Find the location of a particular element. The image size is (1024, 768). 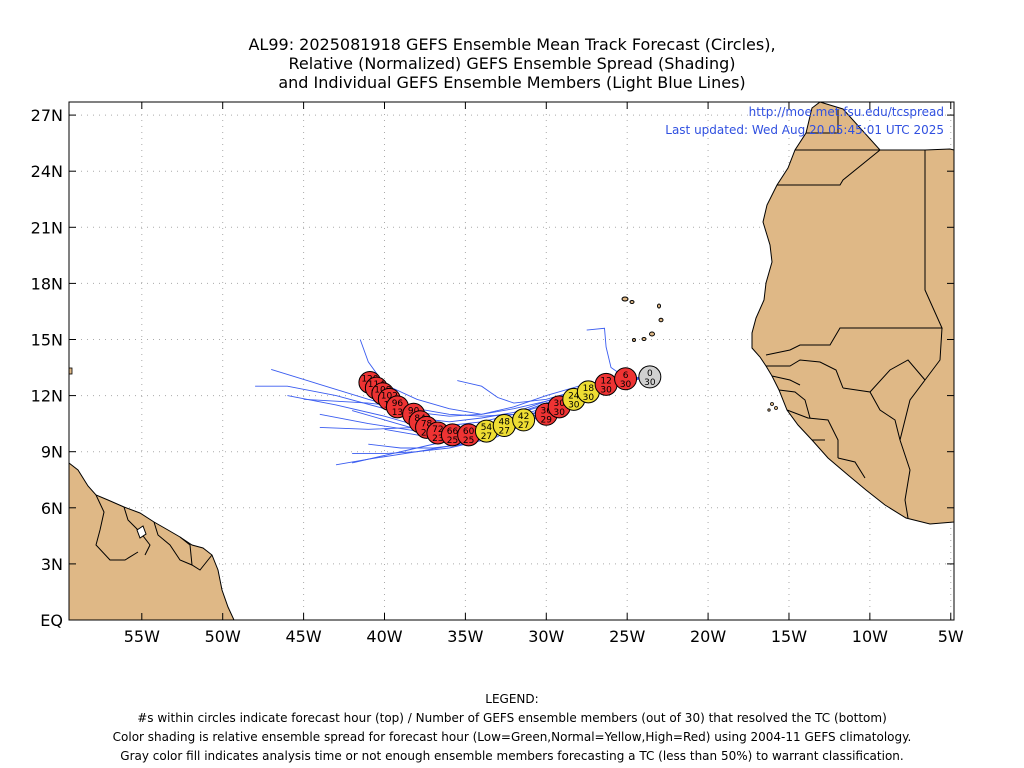

africa-land is located at coordinates (852, 313).